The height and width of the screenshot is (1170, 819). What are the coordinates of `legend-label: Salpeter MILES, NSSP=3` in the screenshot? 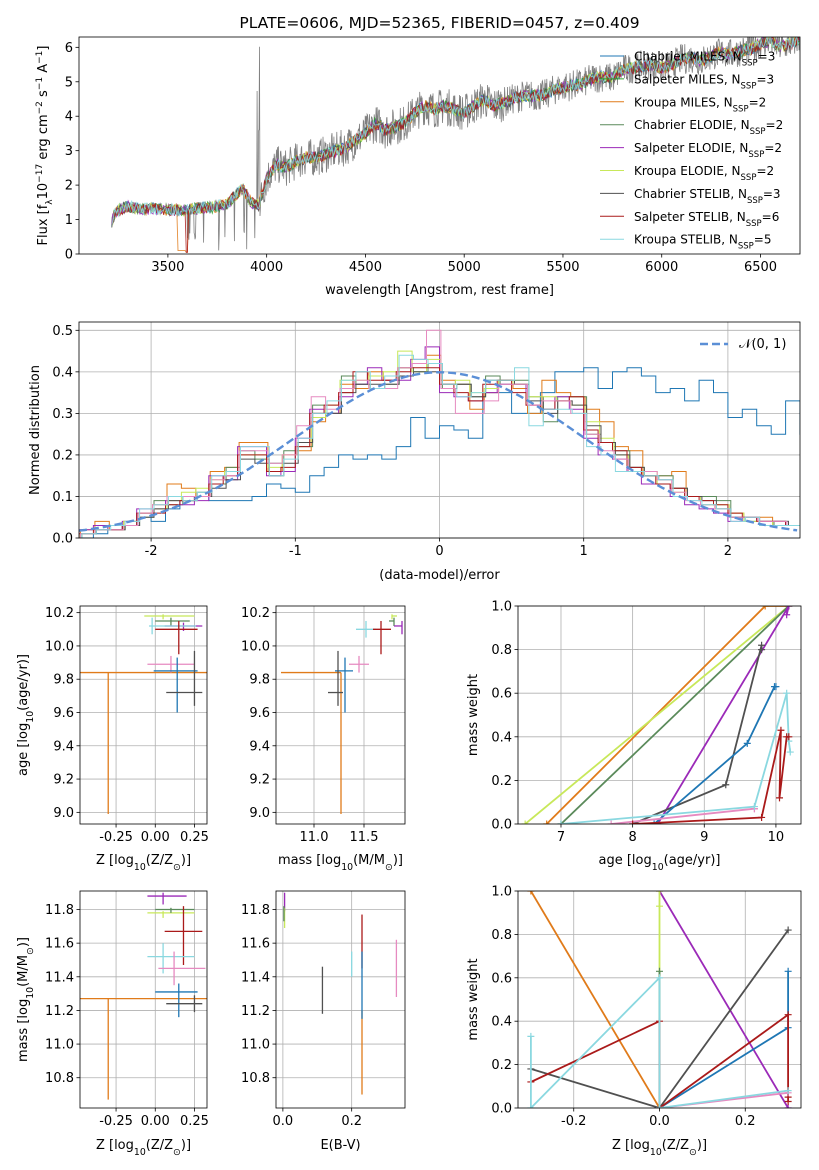 It's located at (704, 81).